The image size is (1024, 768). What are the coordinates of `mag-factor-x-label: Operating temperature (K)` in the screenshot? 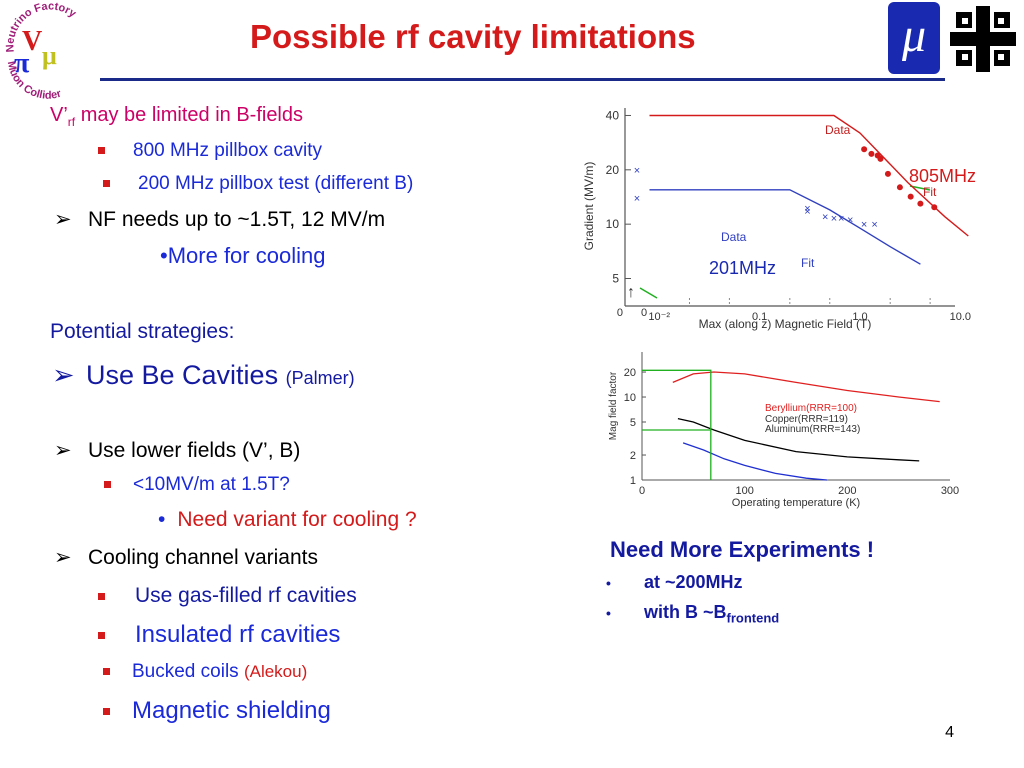 It's located at (796, 503).